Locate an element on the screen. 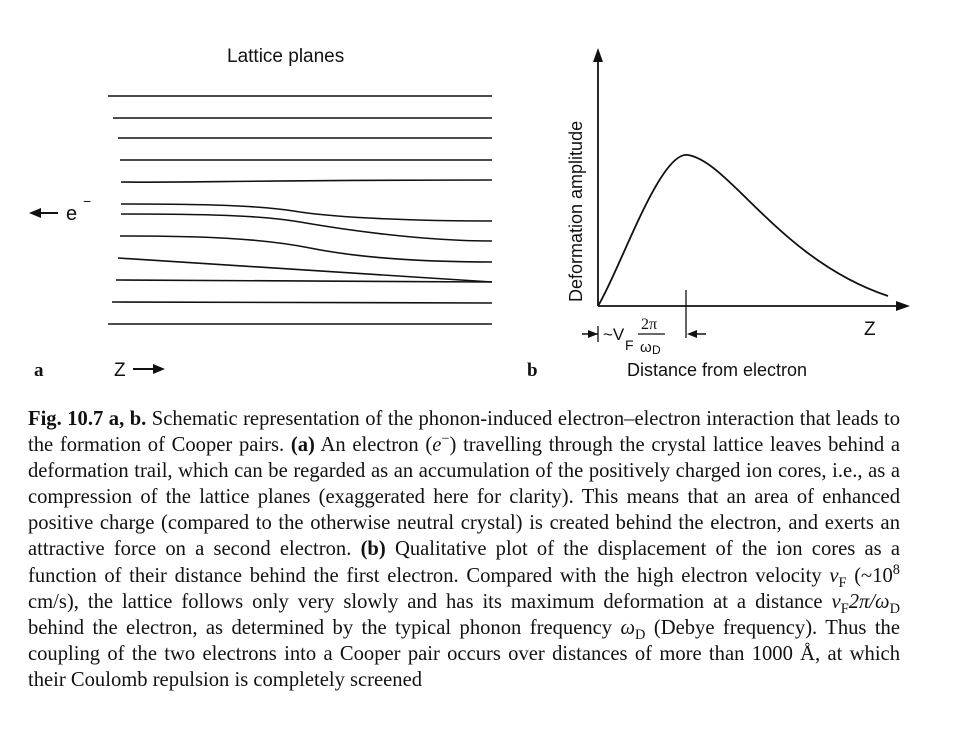  marker-subscript-f: F is located at coordinates (629, 345).